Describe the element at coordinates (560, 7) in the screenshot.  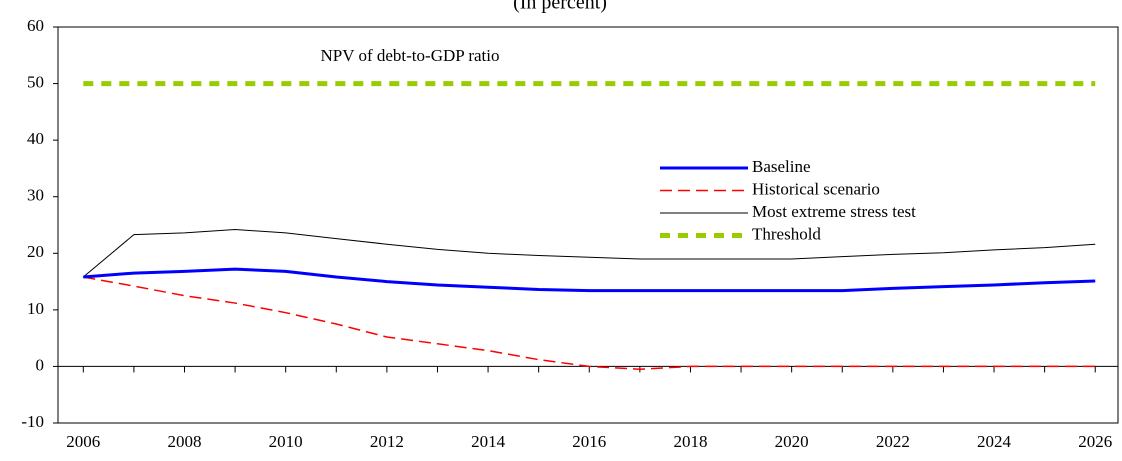
I see `chart-subtitle: (In percent)` at that location.